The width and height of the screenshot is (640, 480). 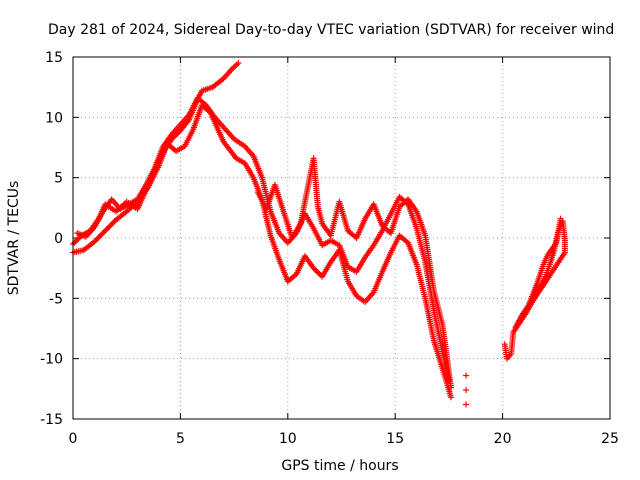 I want to click on y-tick-label: -5, so click(x=56, y=299).